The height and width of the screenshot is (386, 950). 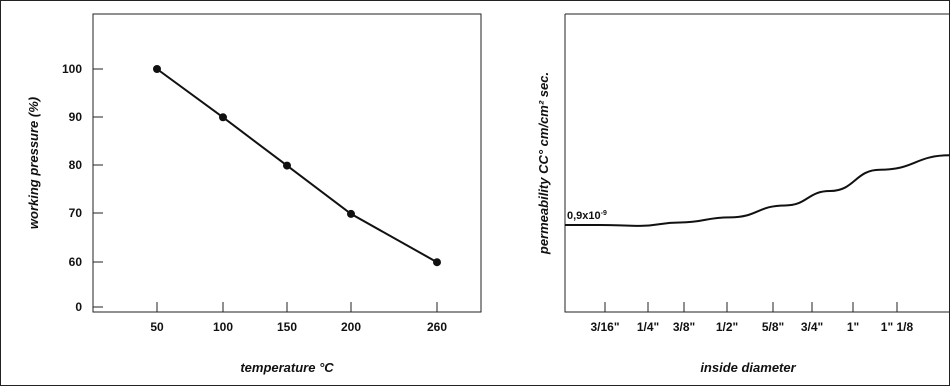 What do you see at coordinates (684, 327) in the screenshot?
I see `right-x-tick-label: 3/8"` at bounding box center [684, 327].